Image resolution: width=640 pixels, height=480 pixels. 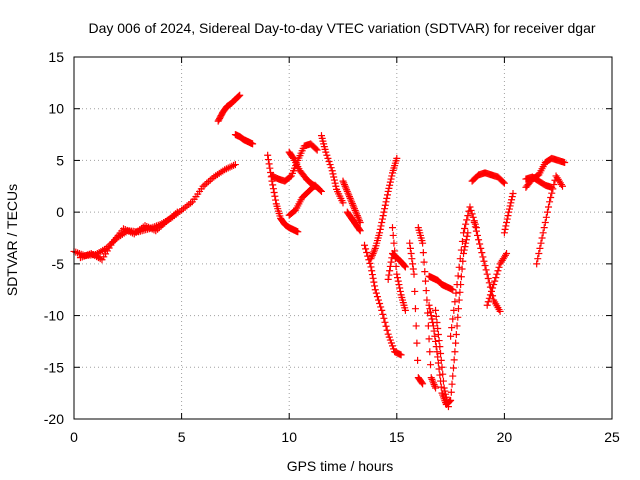 What do you see at coordinates (340, 466) in the screenshot?
I see `x-axis-label: GPS time / hours` at bounding box center [340, 466].